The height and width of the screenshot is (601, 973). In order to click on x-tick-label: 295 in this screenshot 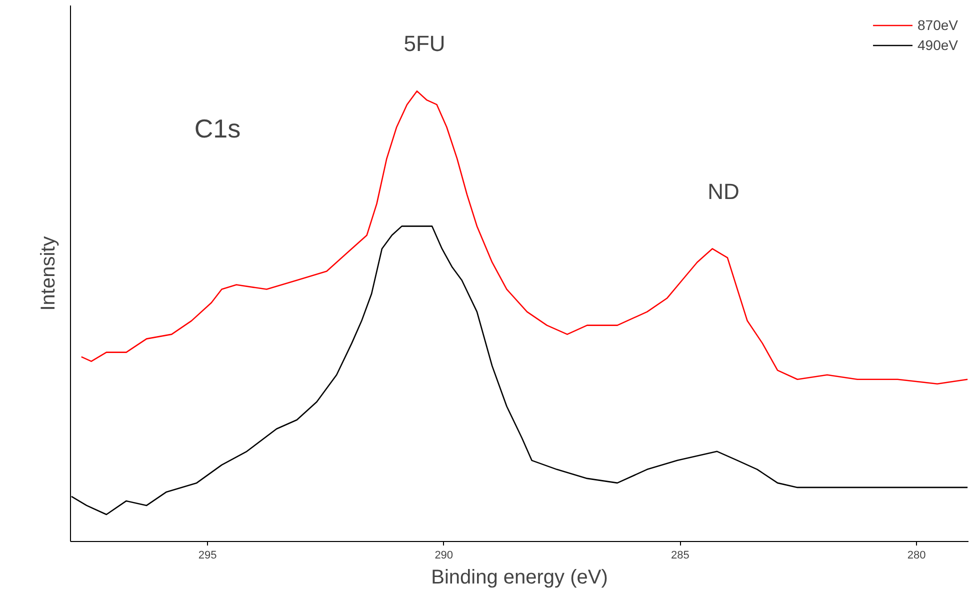, I will do `click(207, 556)`.